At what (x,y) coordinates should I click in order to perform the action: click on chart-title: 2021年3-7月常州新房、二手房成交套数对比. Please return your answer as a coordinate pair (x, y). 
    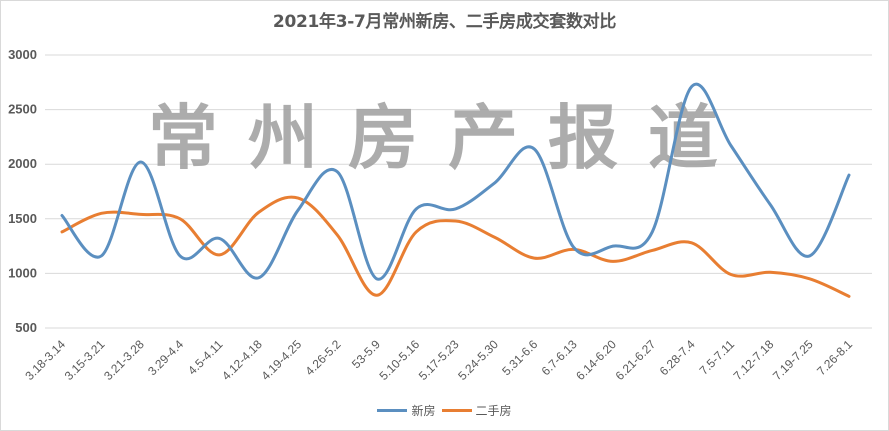
    Looking at the image, I should click on (444, 22).